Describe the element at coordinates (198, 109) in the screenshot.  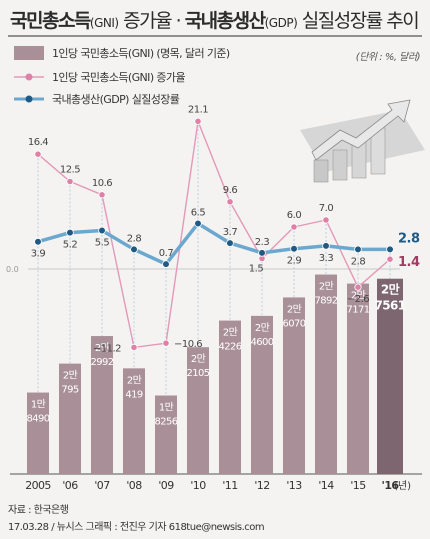
I see `gni-rate-label: 21.1` at that location.